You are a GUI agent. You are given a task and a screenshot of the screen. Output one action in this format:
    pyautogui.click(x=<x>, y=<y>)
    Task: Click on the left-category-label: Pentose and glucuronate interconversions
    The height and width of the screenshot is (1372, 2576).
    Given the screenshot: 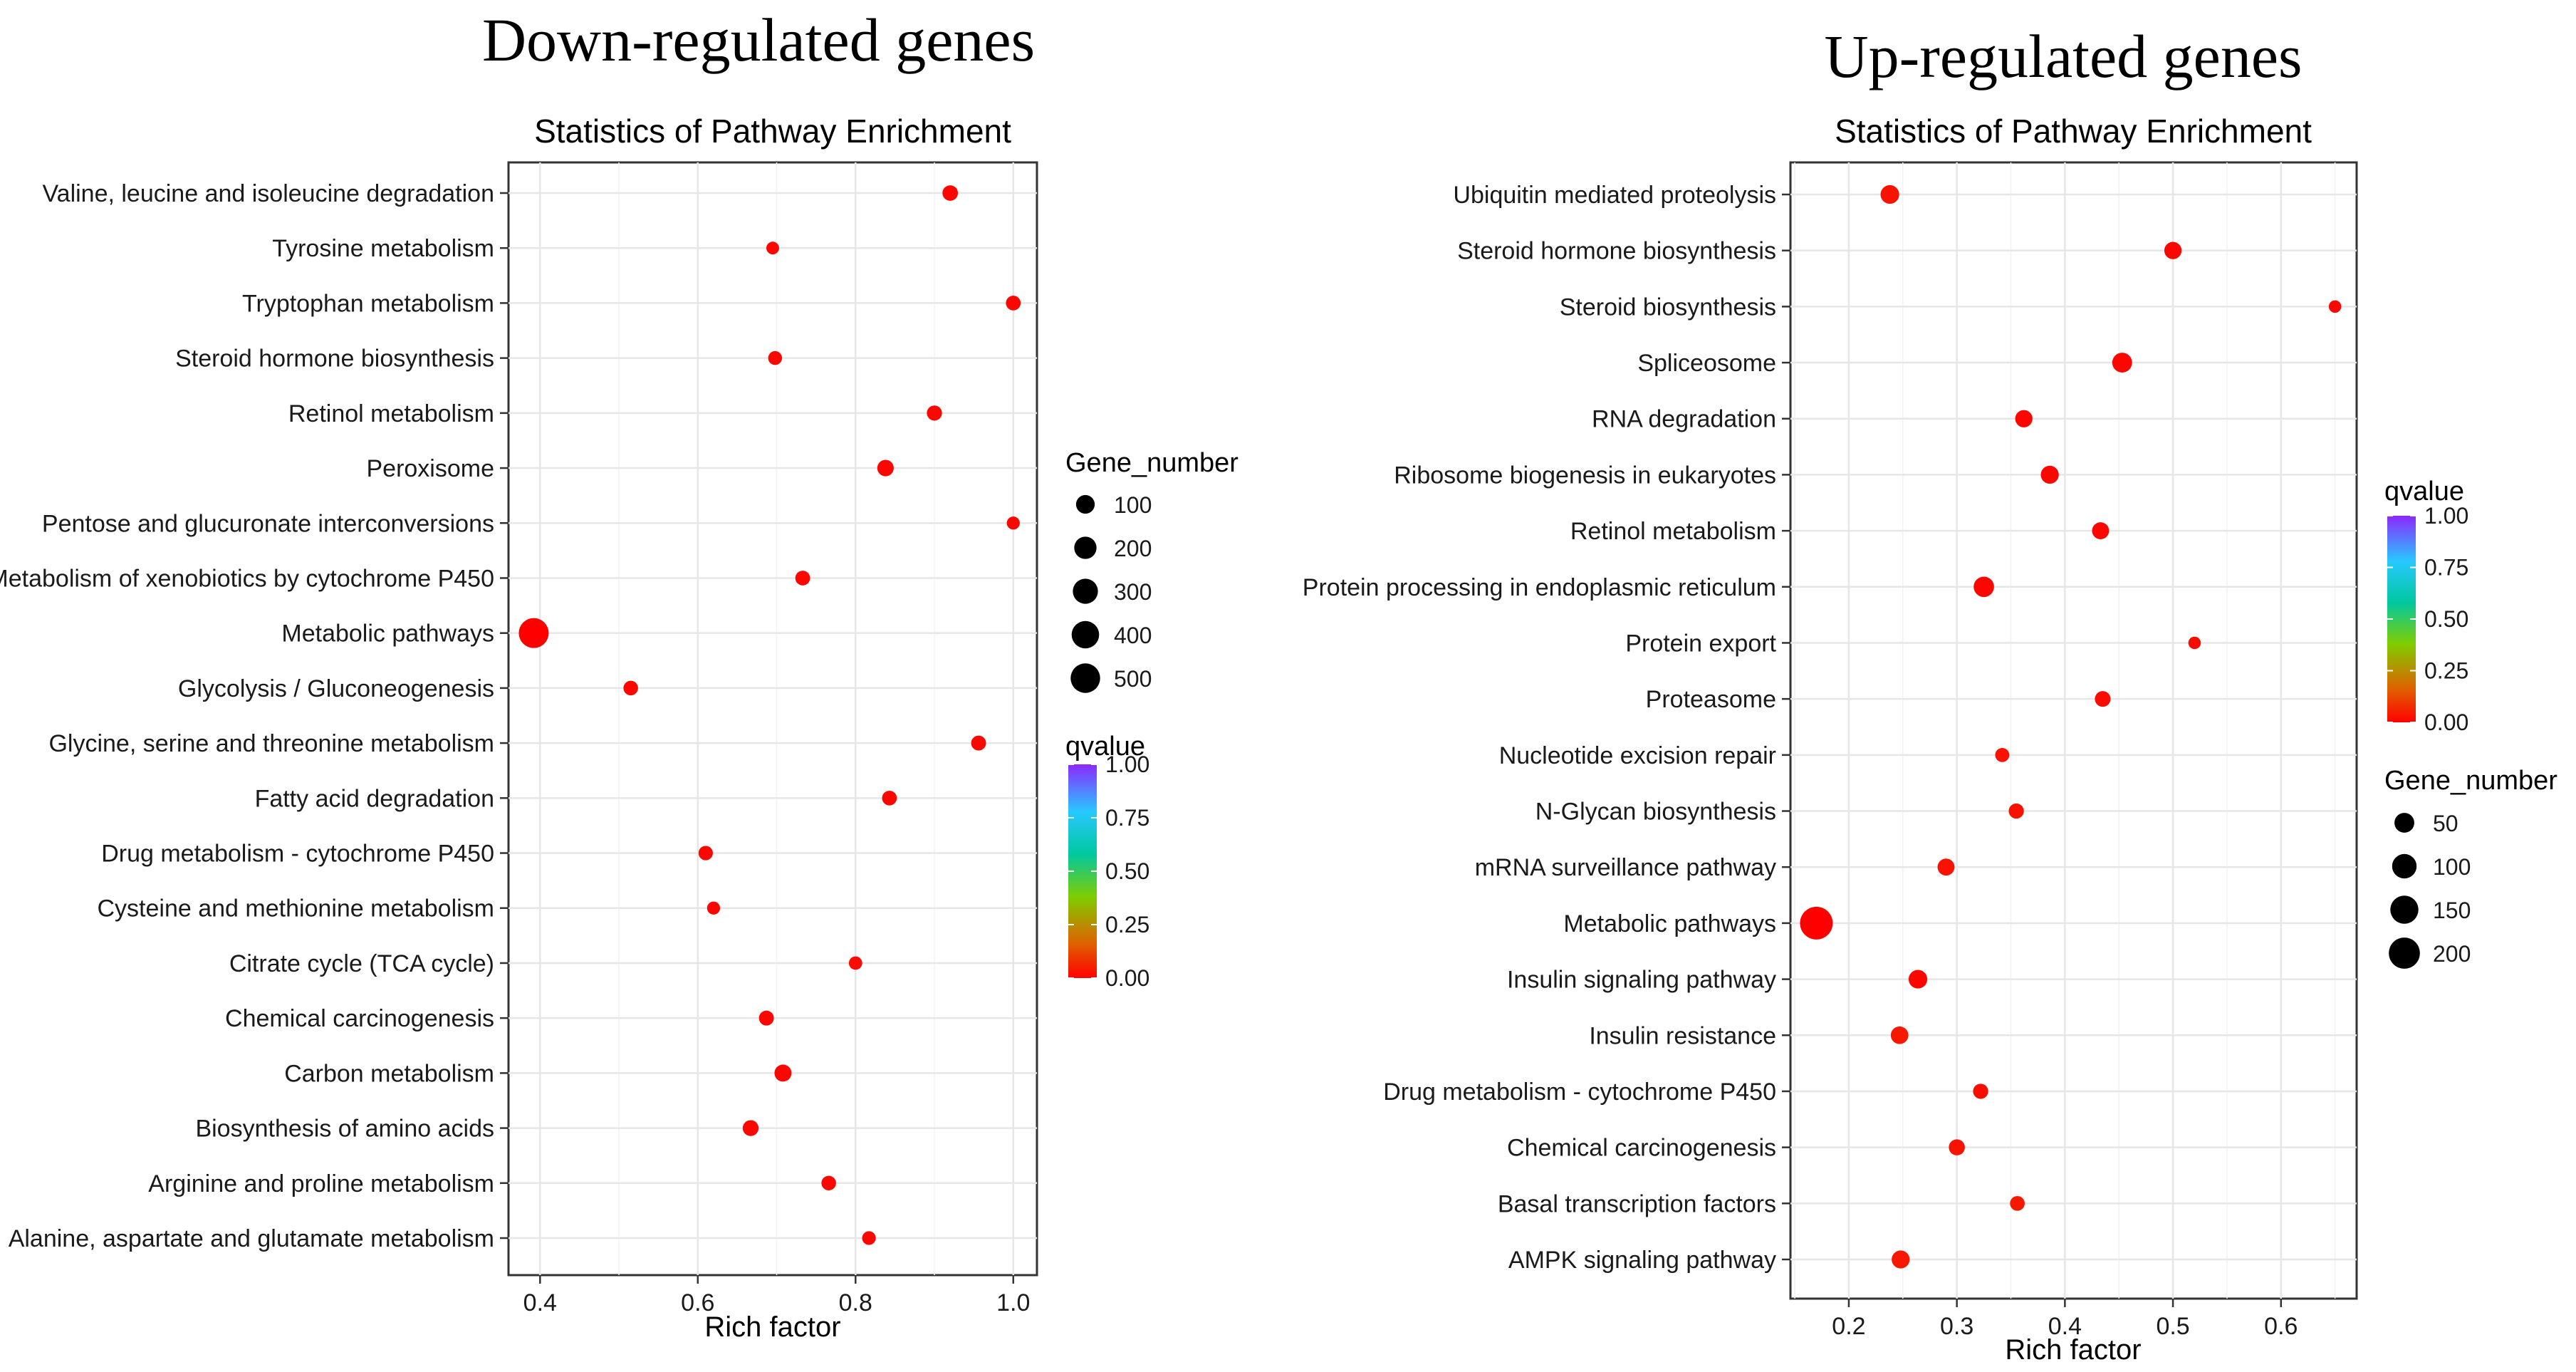 What is the action you would take?
    pyautogui.click(x=268, y=523)
    